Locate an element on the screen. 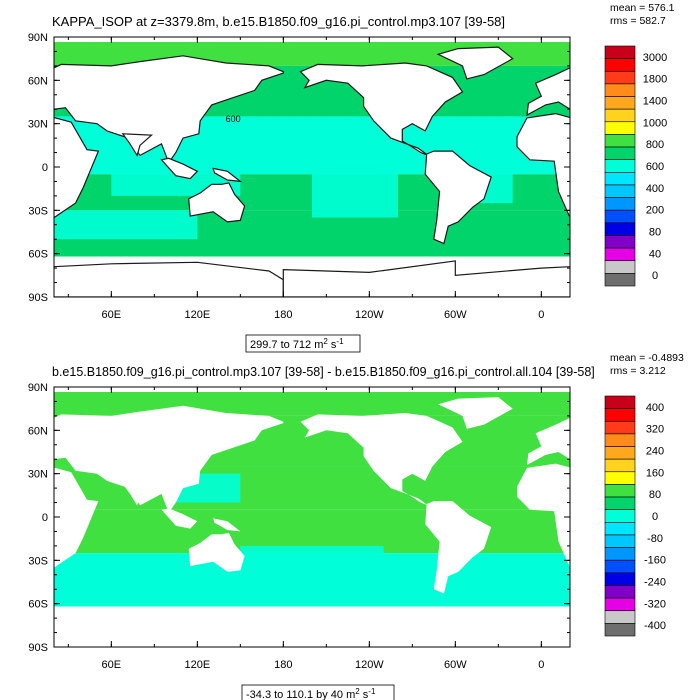 Image resolution: width=700 pixels, height=700 pixels. colorbar-label: 320 is located at coordinates (655, 430).